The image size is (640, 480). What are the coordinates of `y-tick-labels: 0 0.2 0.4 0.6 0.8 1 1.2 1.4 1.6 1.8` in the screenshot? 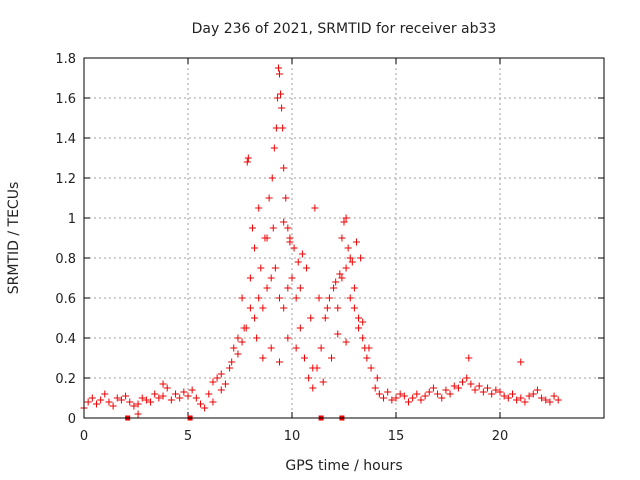 It's located at (65, 239).